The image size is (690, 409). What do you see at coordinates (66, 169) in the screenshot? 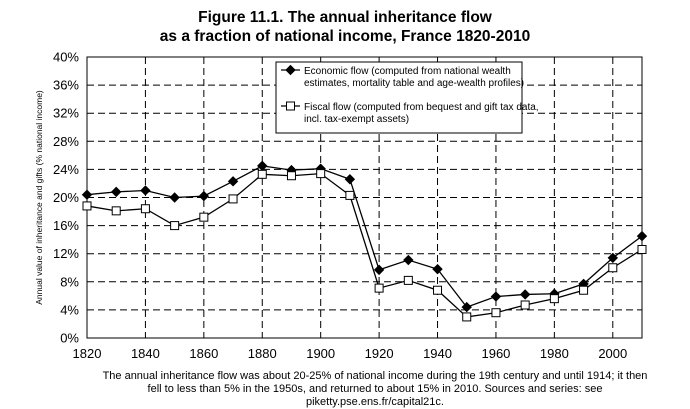
I see `y-tick-label: 24%` at bounding box center [66, 169].